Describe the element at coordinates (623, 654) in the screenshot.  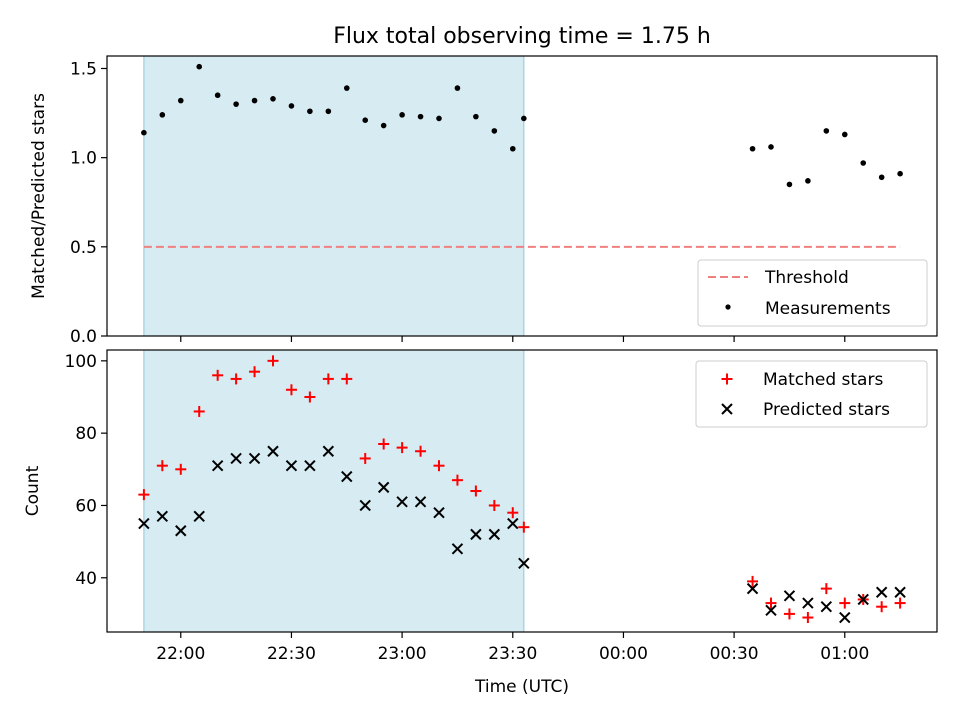
I see `x-tick-label: 00:00` at that location.